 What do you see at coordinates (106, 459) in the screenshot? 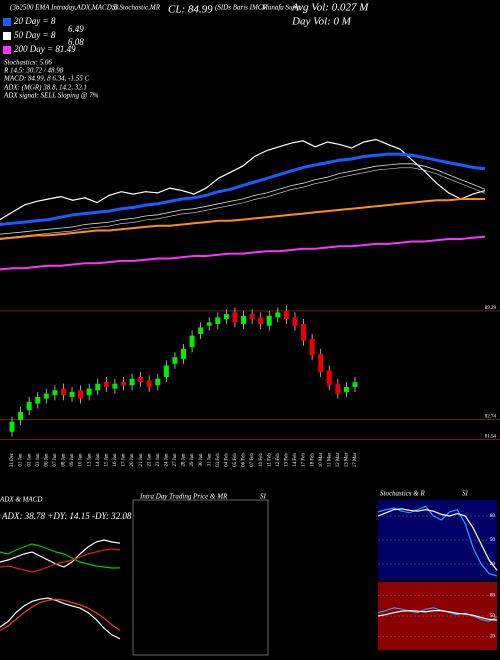
I see `x-tick-label: 15 Jan` at bounding box center [106, 459].